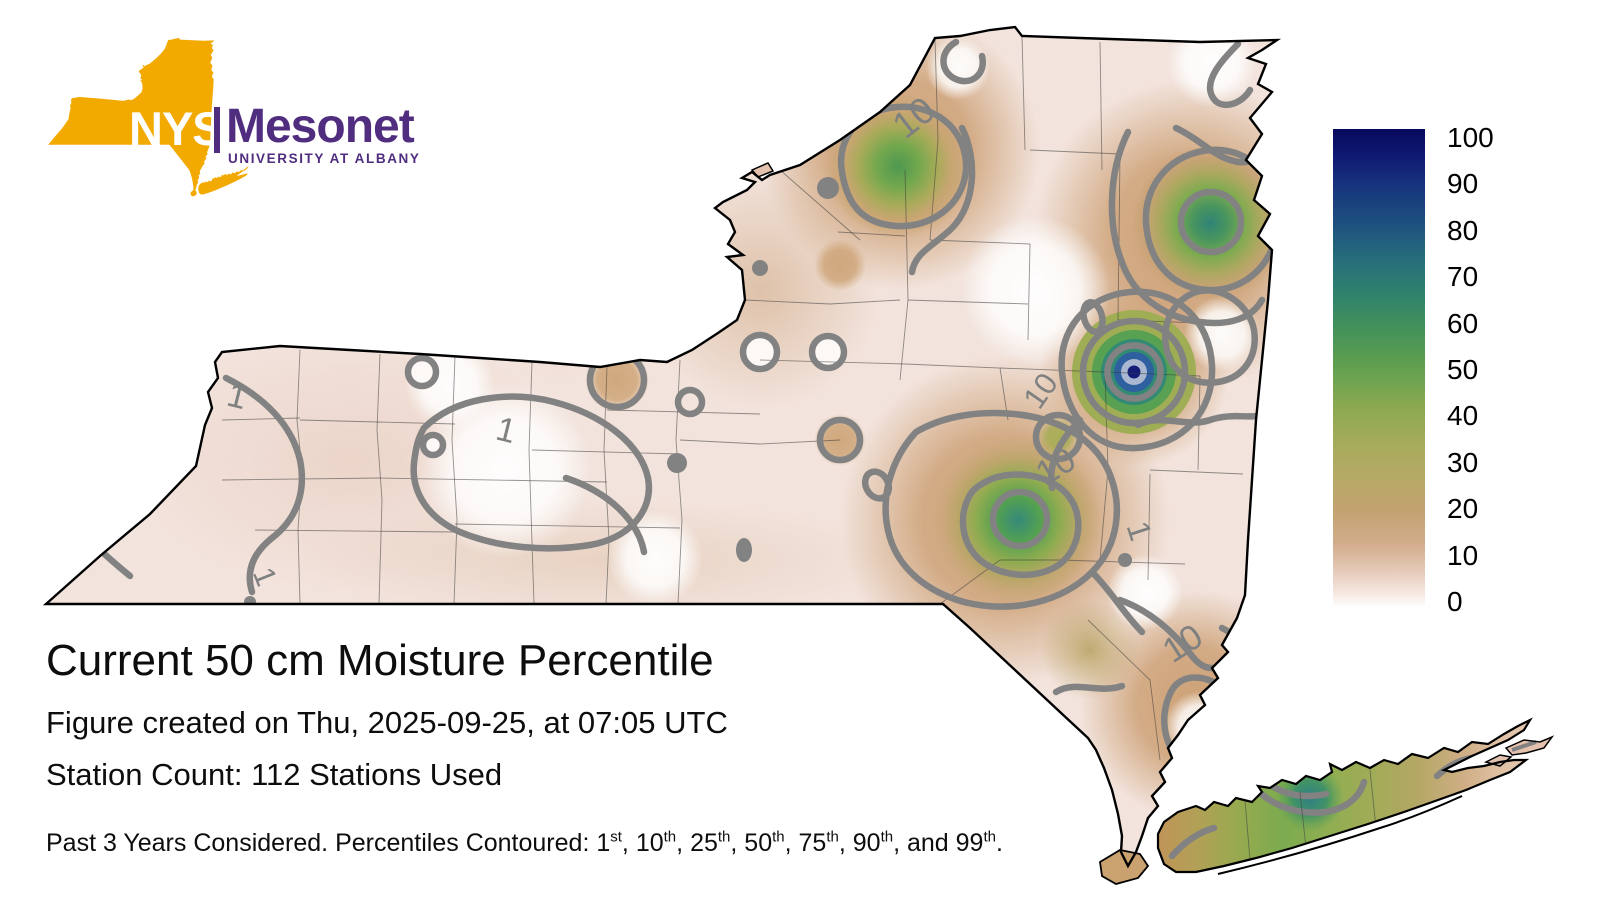 The height and width of the screenshot is (900, 1600). I want to click on island-contour-streak, so click(1524, 746).